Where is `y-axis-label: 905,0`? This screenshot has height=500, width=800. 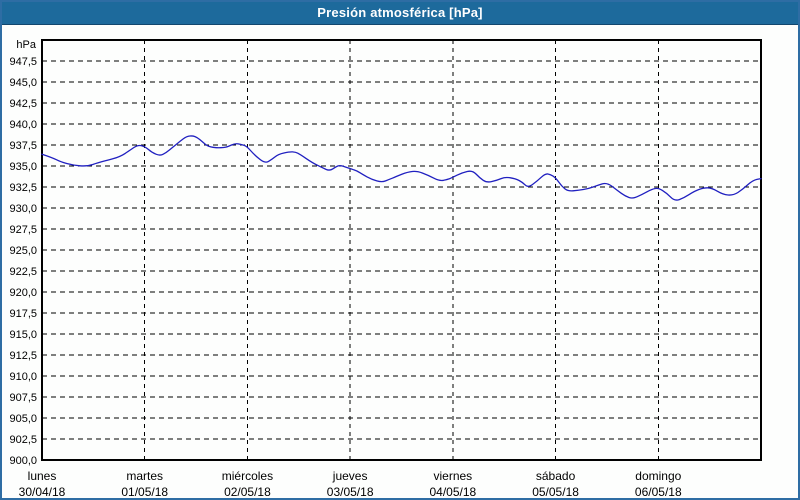 y-axis-label: 905,0 is located at coordinates (23, 419).